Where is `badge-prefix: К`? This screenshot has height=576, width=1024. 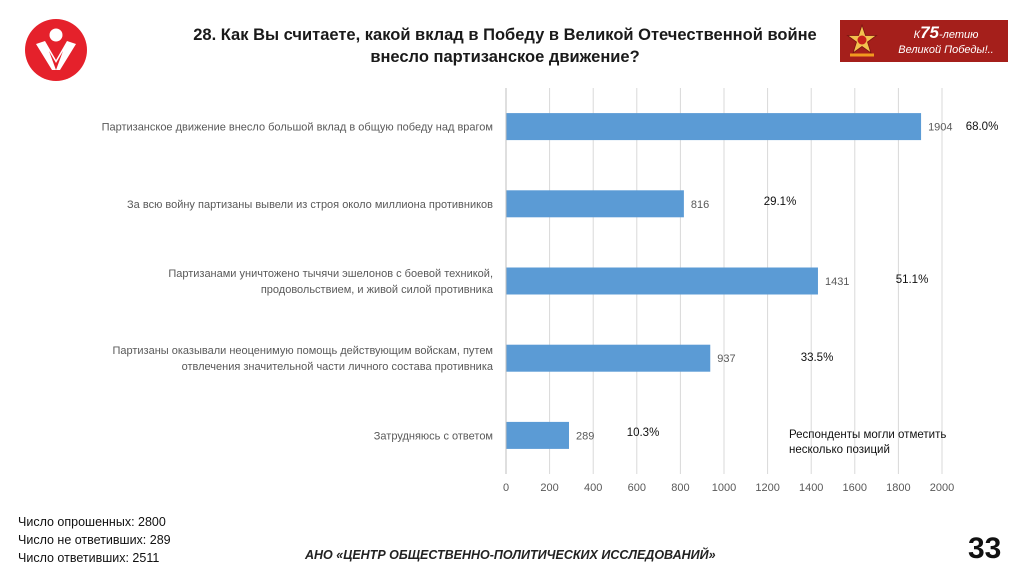
badge-prefix: К is located at coordinates (917, 35).